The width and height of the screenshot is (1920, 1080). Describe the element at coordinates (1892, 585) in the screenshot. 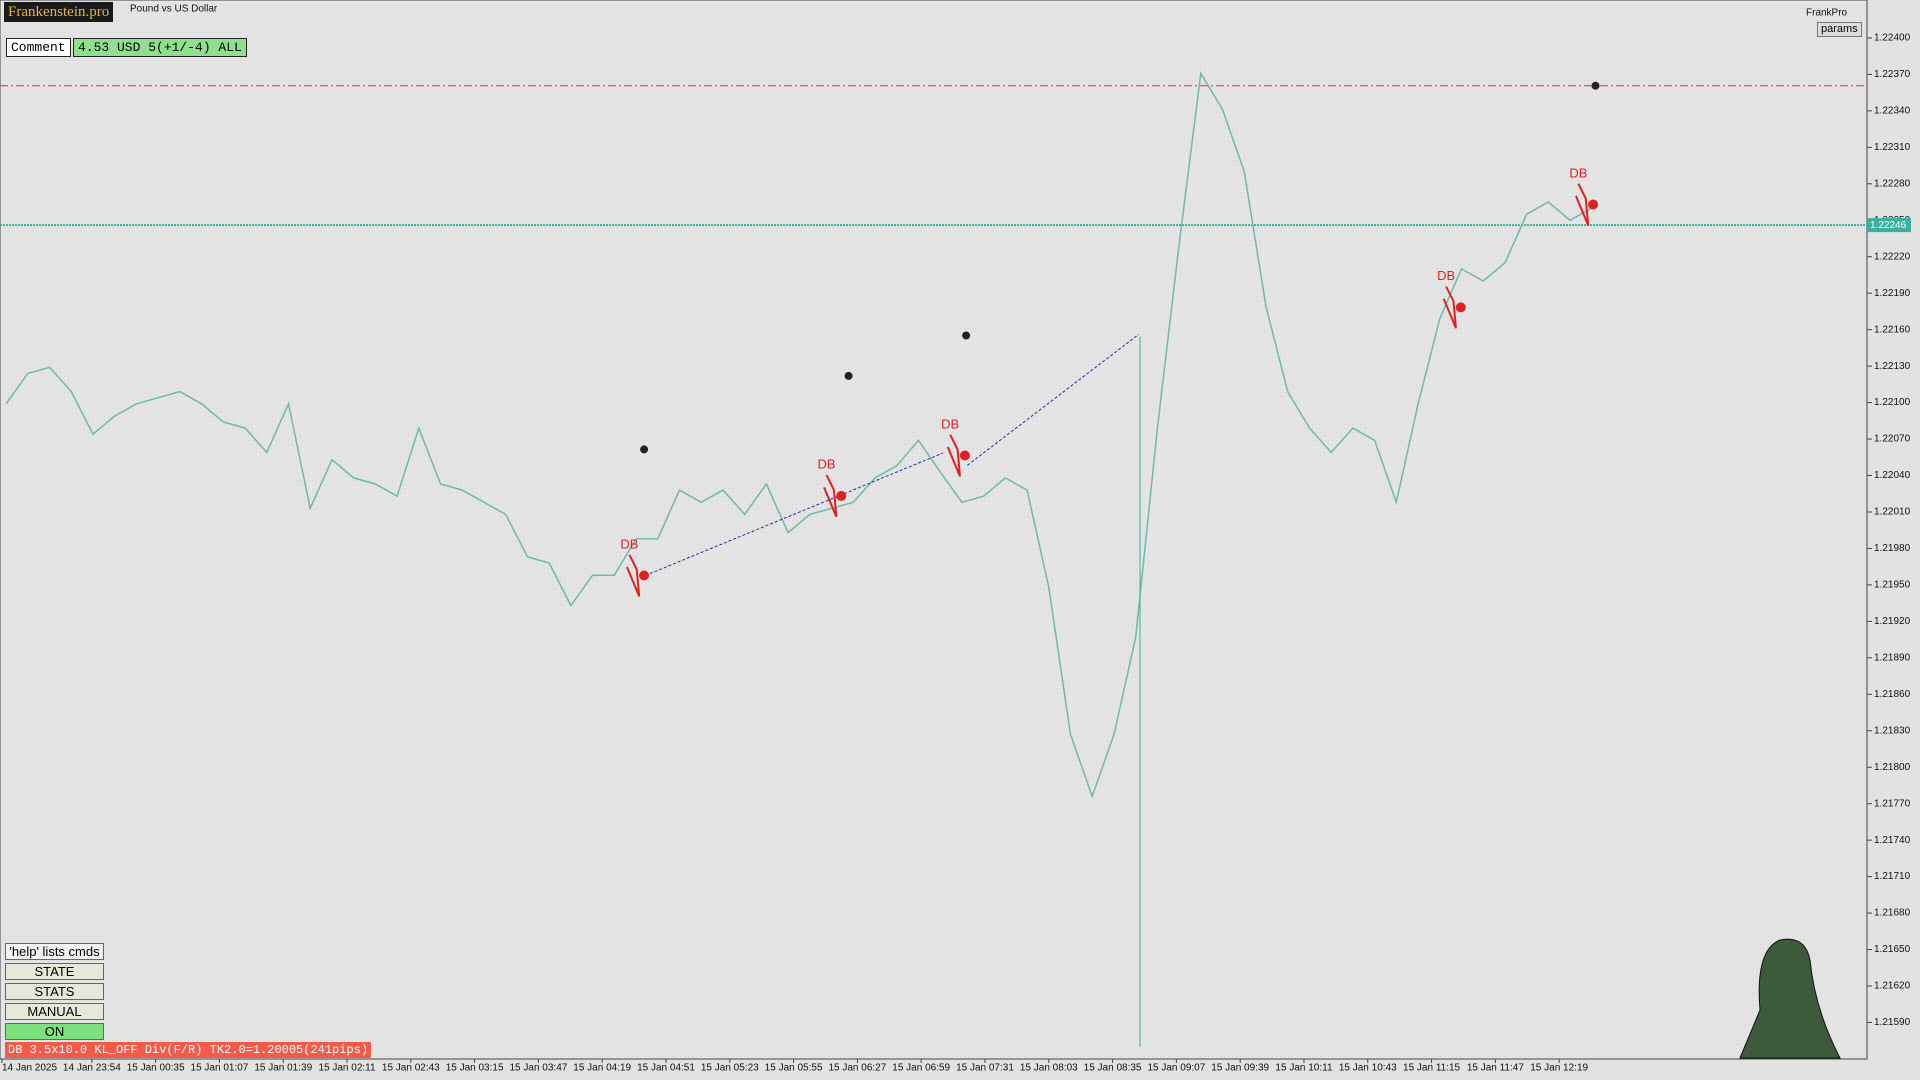

I see `price-label: 1.21950` at that location.